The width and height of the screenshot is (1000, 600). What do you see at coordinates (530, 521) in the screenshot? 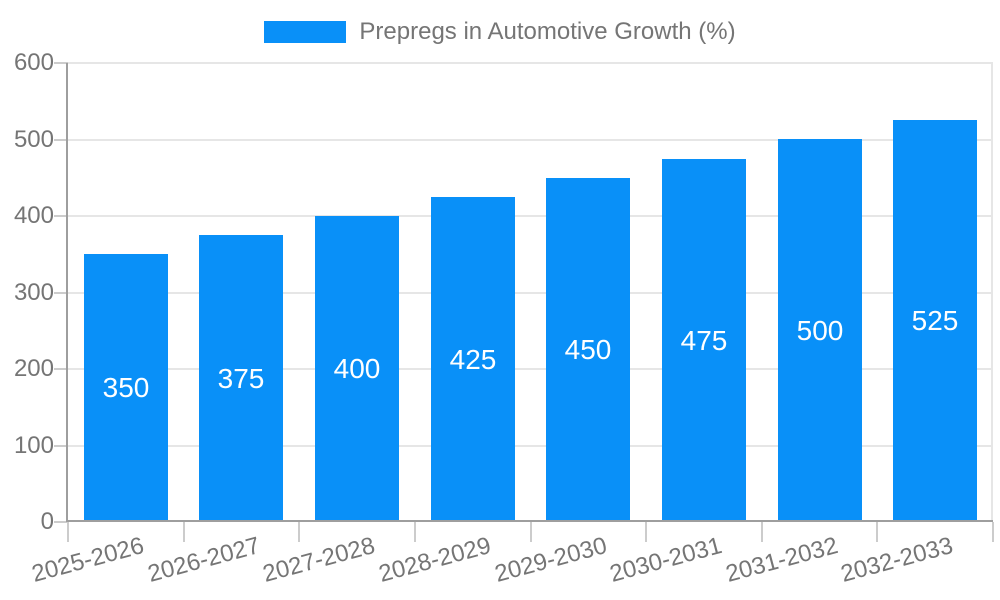
I see `x-axis-line` at bounding box center [530, 521].